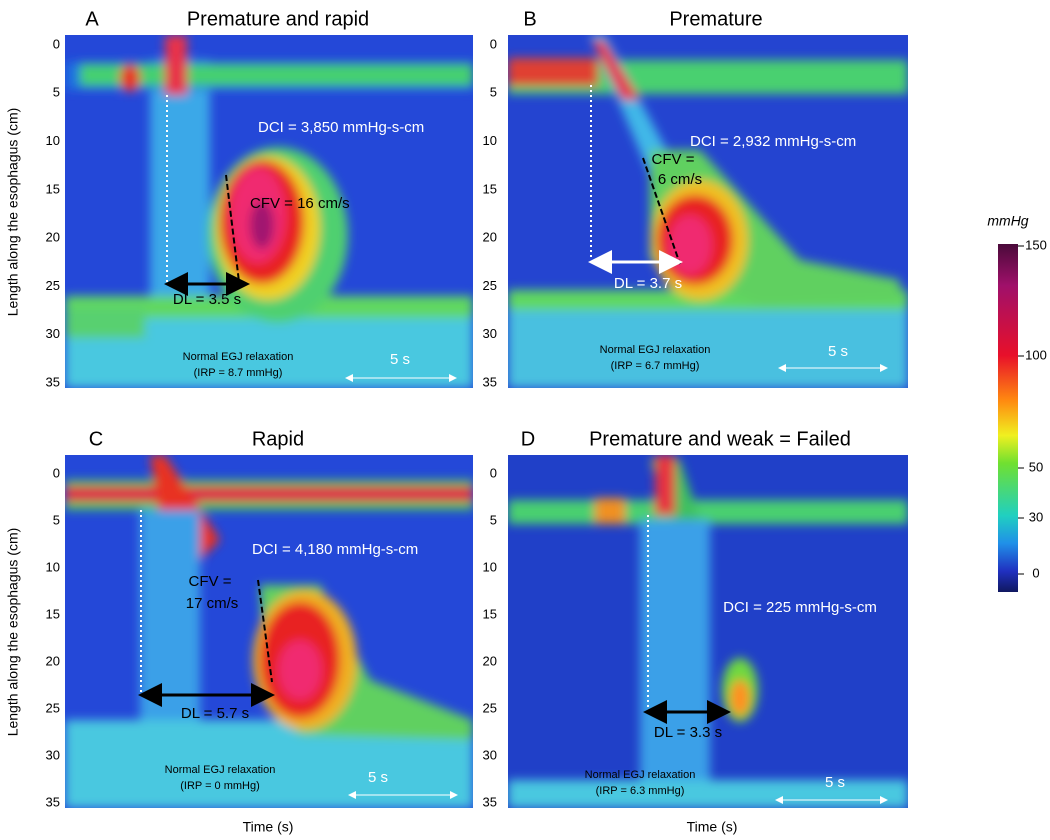  I want to click on dci-label: DCI = 4,180 mmHg-s-cm, so click(335, 549).